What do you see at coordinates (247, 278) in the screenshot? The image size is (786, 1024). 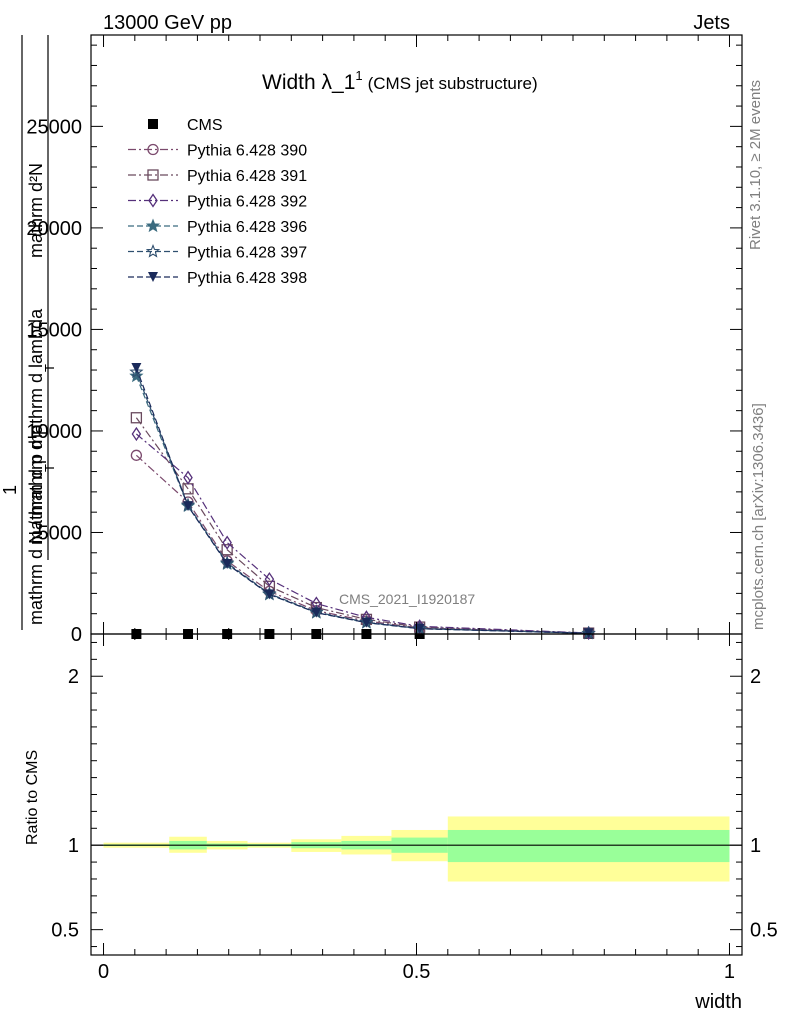 I see `legend-label-6: Pythia 6.428 398` at bounding box center [247, 278].